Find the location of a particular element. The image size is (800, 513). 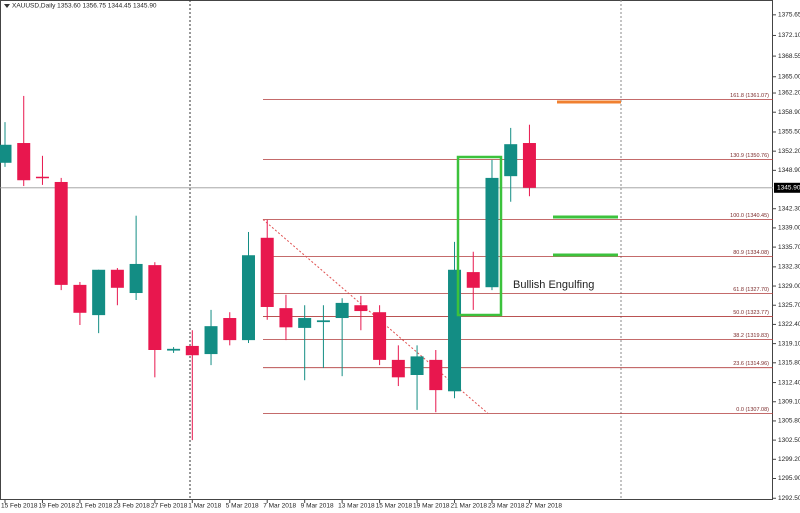

y-tick-label: 1335.70 is located at coordinates (789, 247).